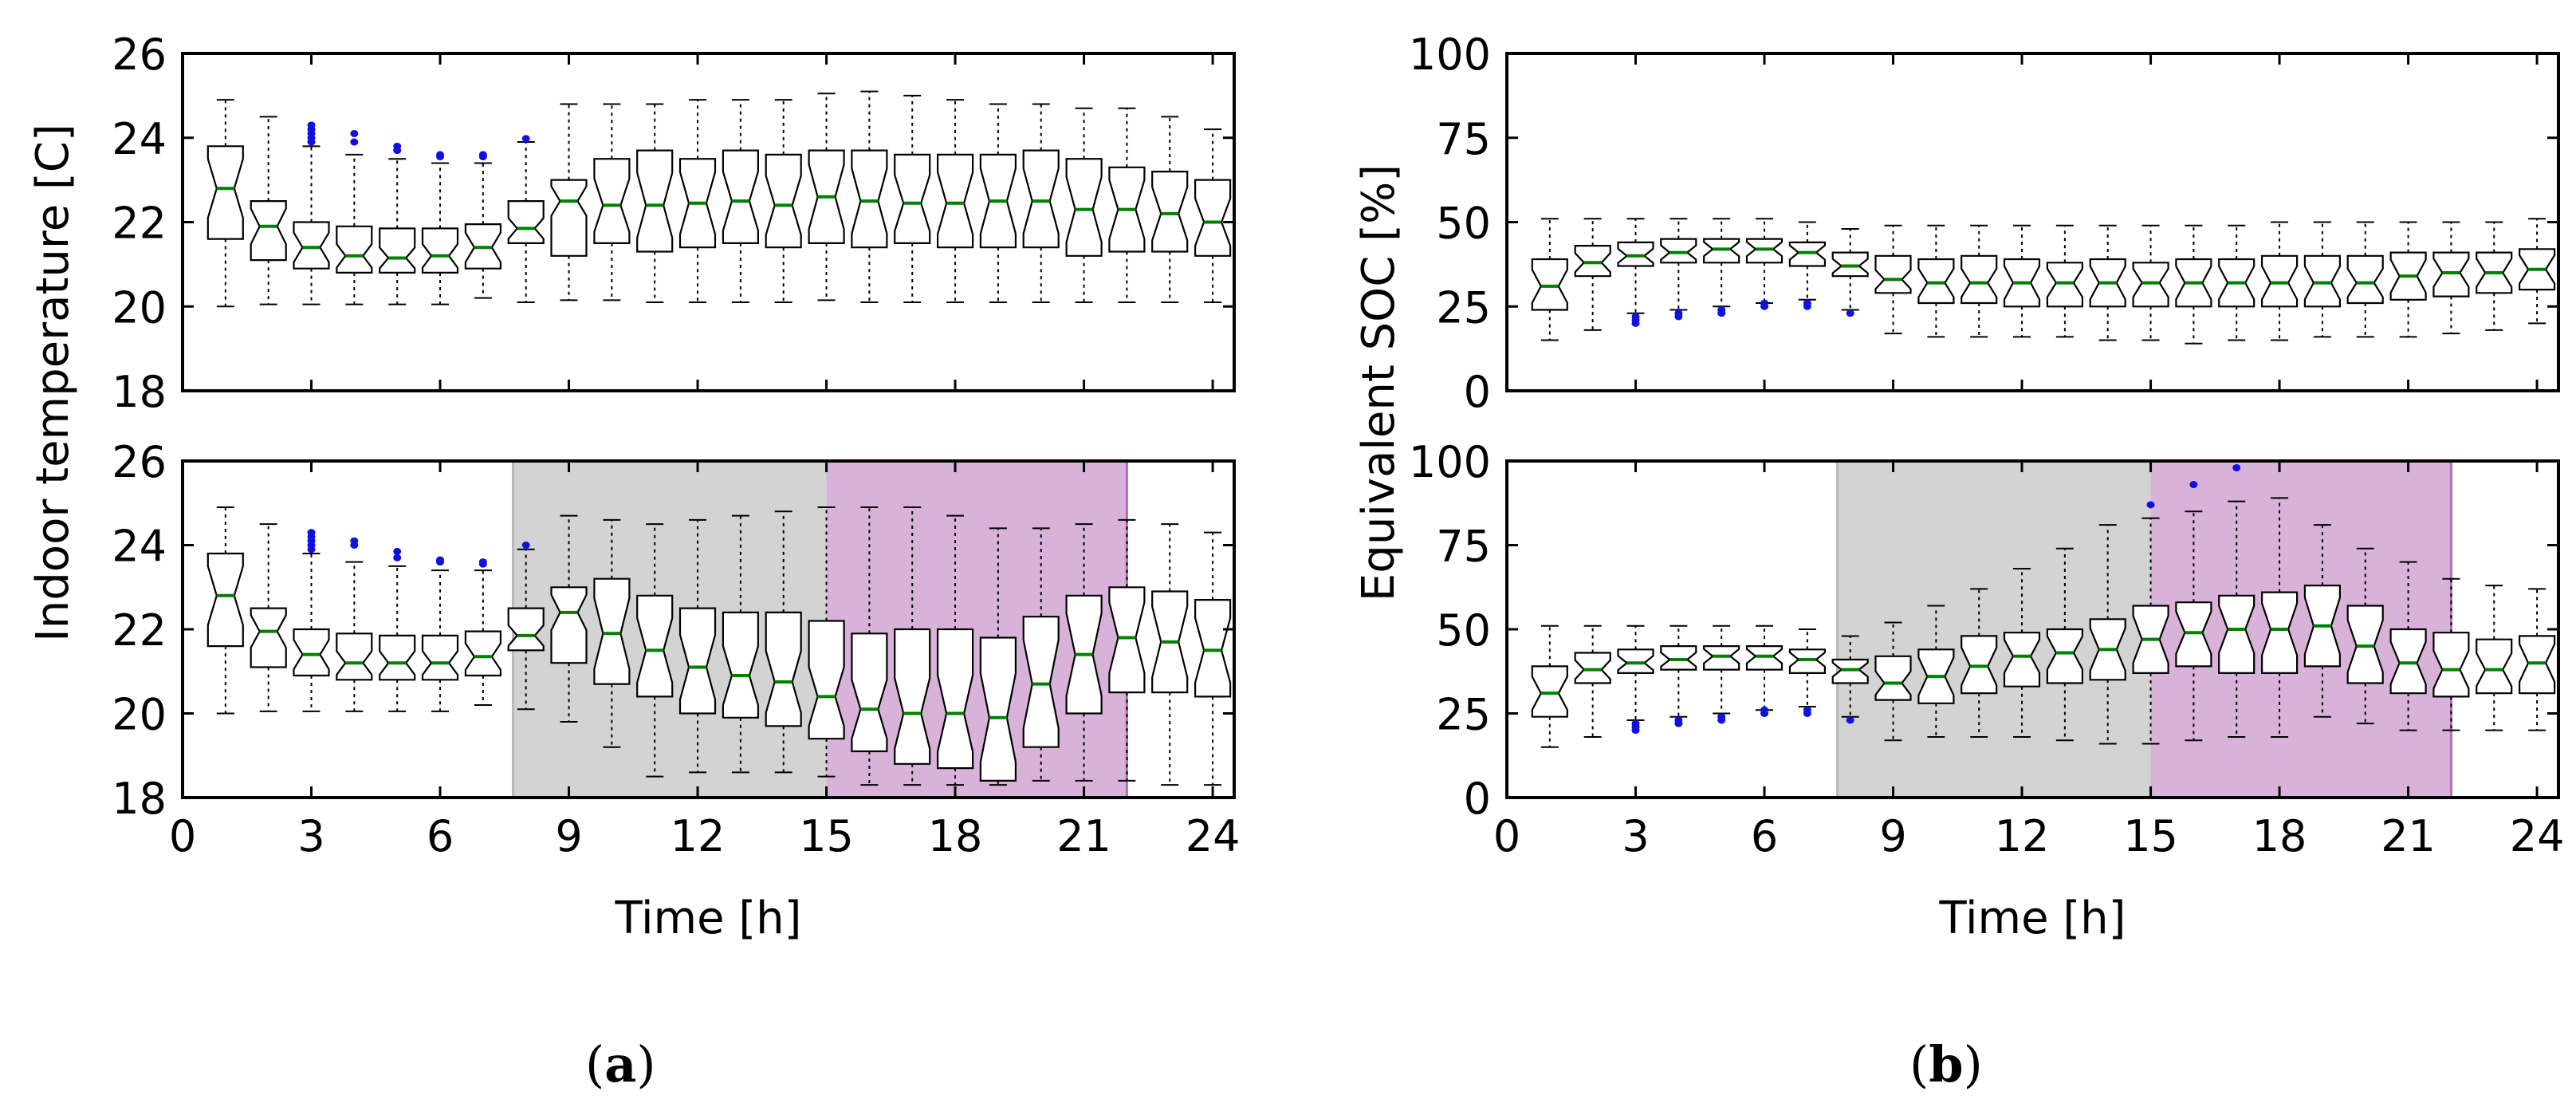  What do you see at coordinates (1379, 383) in the screenshot?
I see `y-axis-label: Equivalent SOC [%]` at bounding box center [1379, 383].